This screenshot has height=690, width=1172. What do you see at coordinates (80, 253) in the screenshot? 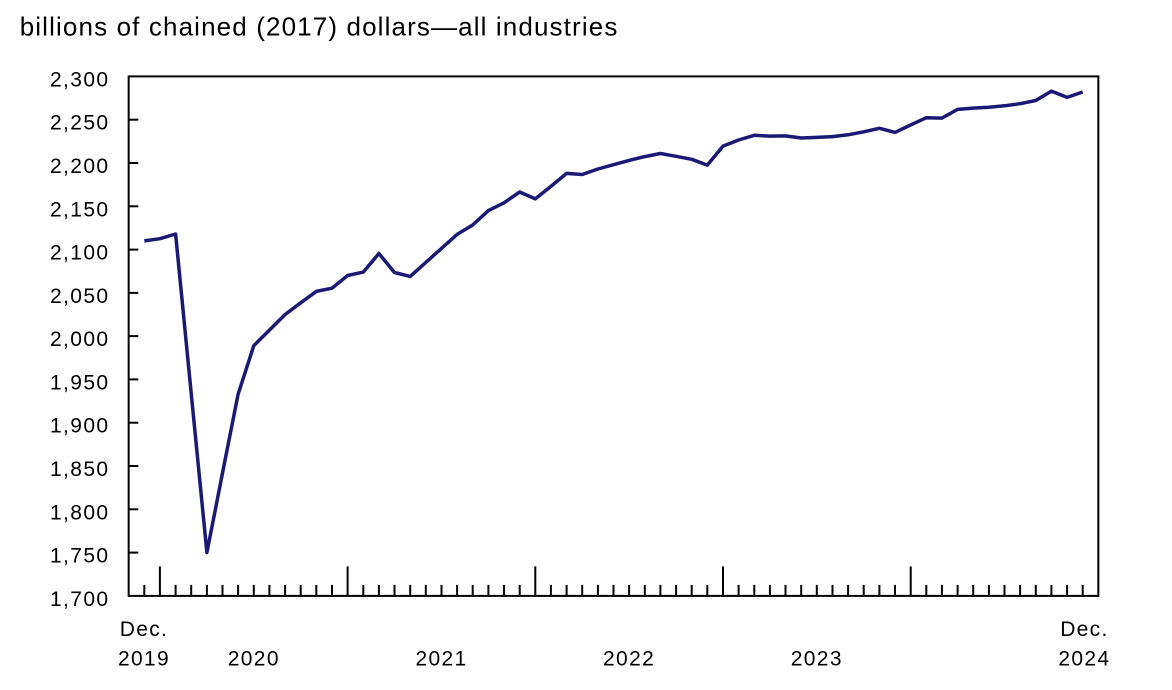
I see `svg-text: 2,100` at bounding box center [80, 253].